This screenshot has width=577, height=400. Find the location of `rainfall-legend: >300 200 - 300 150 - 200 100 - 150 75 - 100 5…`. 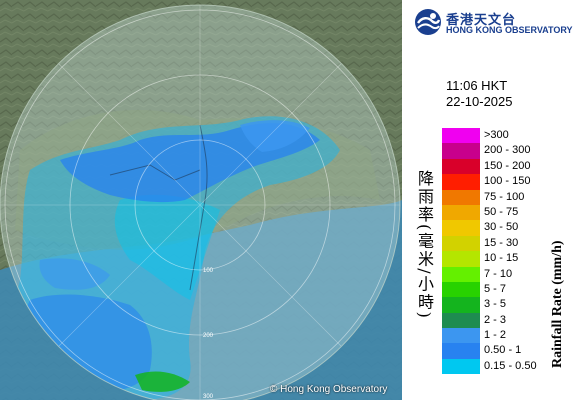

rainfall-legend: >300 200 - 300 150 - 200 100 - 150 75 - 100 5… is located at coordinates (492, 251).